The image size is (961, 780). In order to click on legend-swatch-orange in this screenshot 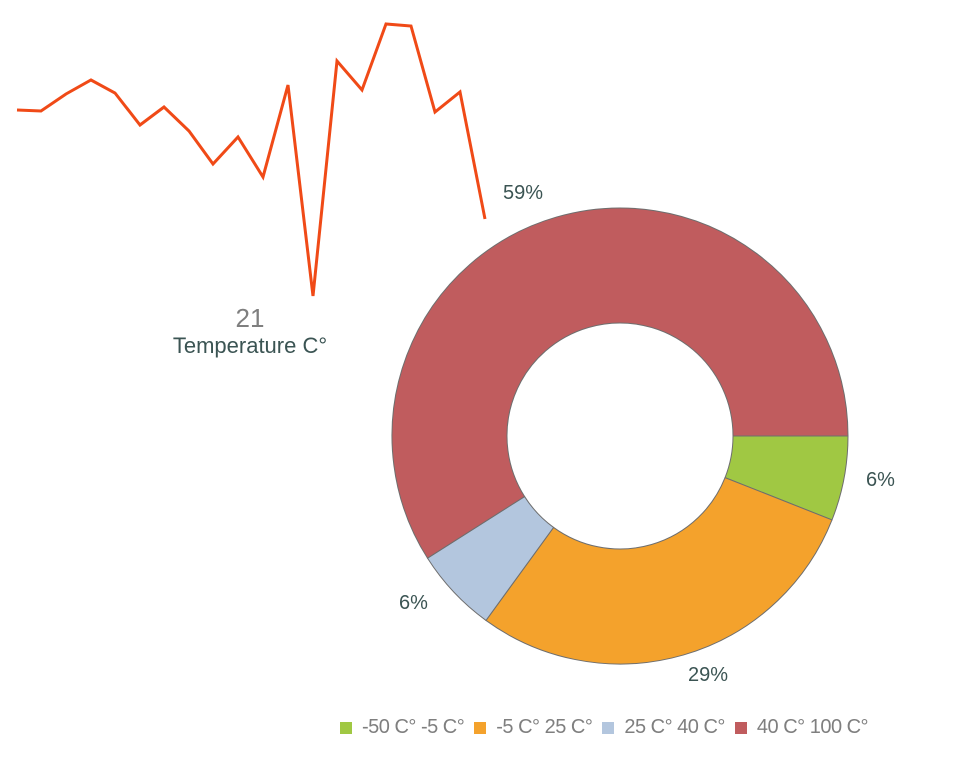, I will do `click(480, 727)`.